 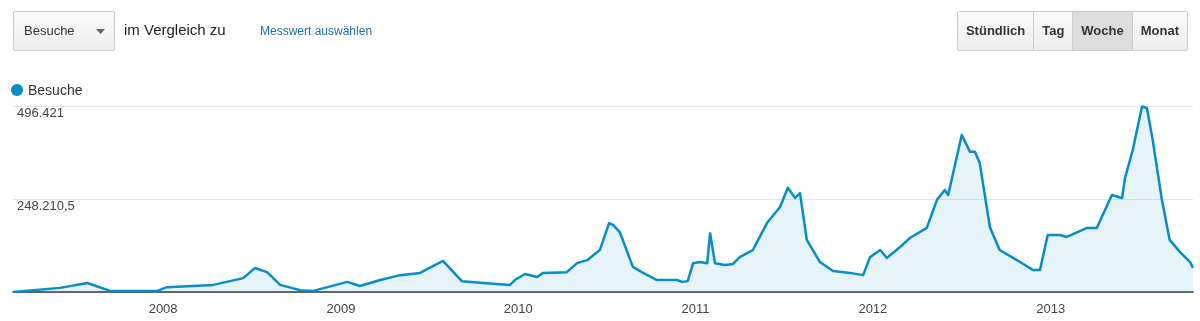 What do you see at coordinates (873, 308) in the screenshot?
I see `x-tick-label: 2012` at bounding box center [873, 308].